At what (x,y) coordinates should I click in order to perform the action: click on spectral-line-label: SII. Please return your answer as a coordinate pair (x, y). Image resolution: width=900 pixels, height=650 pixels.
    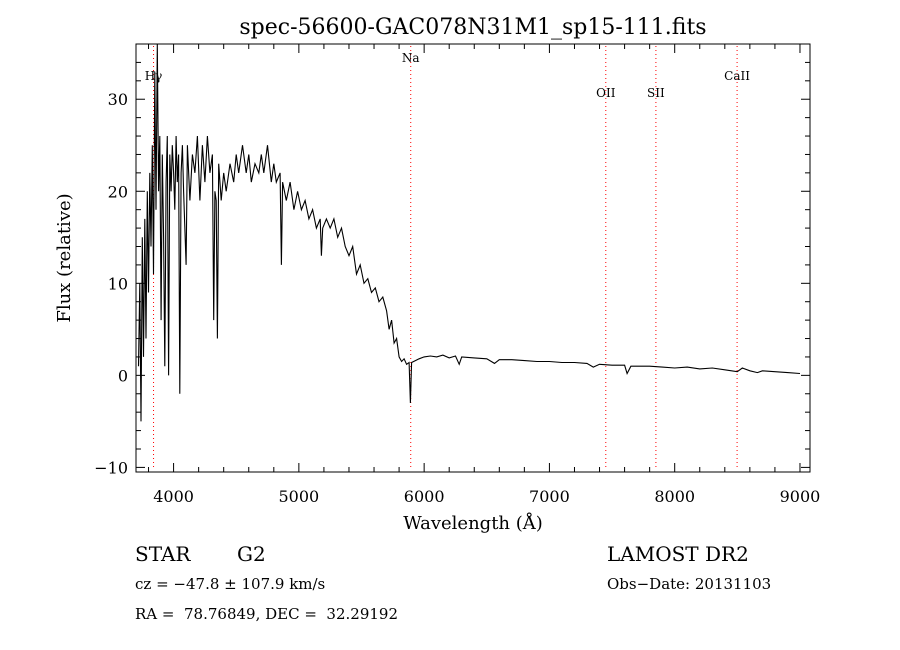
    Looking at the image, I should click on (656, 93).